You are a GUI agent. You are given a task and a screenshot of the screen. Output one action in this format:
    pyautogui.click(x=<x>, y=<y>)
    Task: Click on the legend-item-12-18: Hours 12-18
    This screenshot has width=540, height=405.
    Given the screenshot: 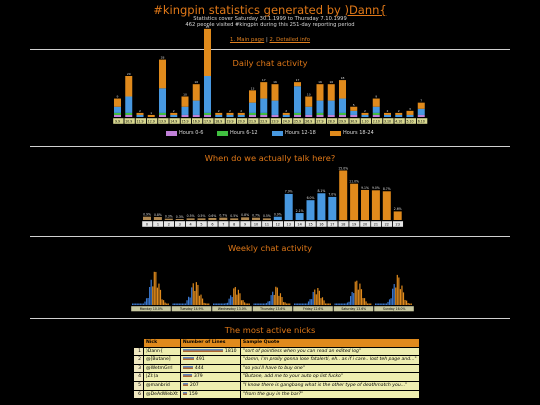 What is the action you would take?
    pyautogui.click(x=294, y=133)
    